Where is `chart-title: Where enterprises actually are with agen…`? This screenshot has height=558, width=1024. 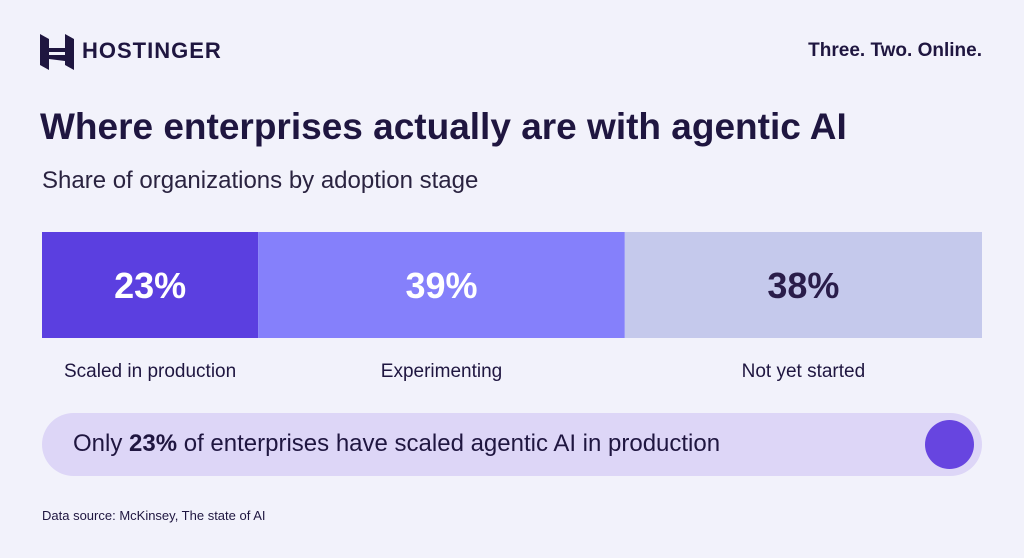 chart-title: Where enterprises actually are with agen… is located at coordinates (443, 126).